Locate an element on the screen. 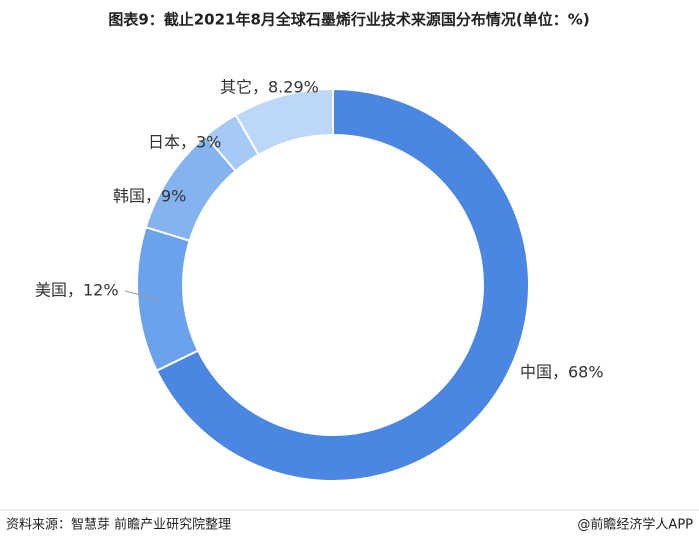 This screenshot has height=547, width=699. source: 资料来源：智慧芽 前瞻产业研究院整理 is located at coordinates (118, 525).